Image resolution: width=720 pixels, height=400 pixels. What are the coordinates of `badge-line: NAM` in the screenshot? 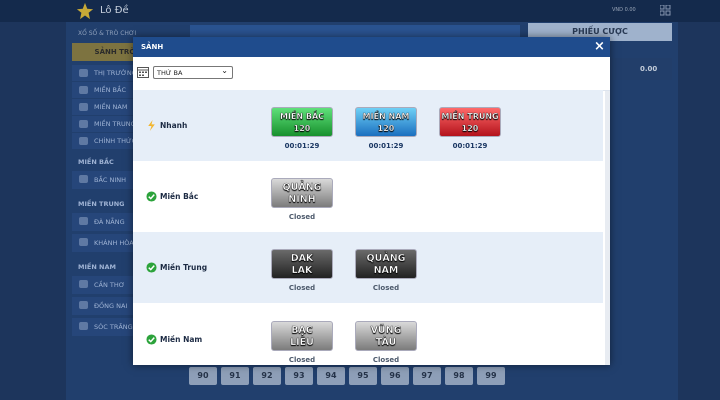 It's located at (386, 270).